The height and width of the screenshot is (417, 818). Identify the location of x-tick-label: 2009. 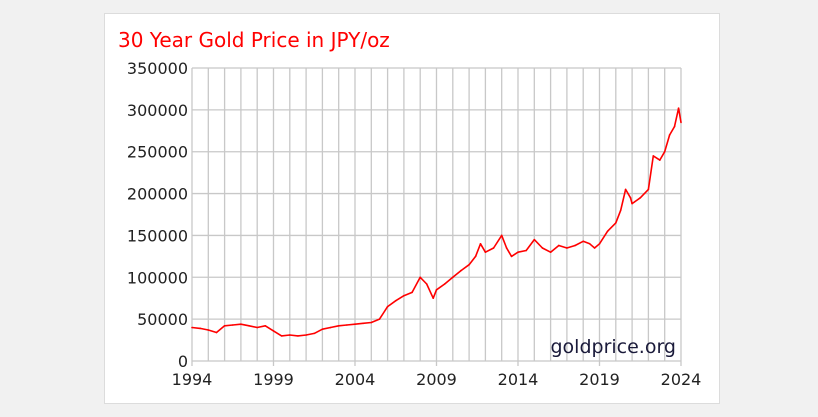
(436, 379).